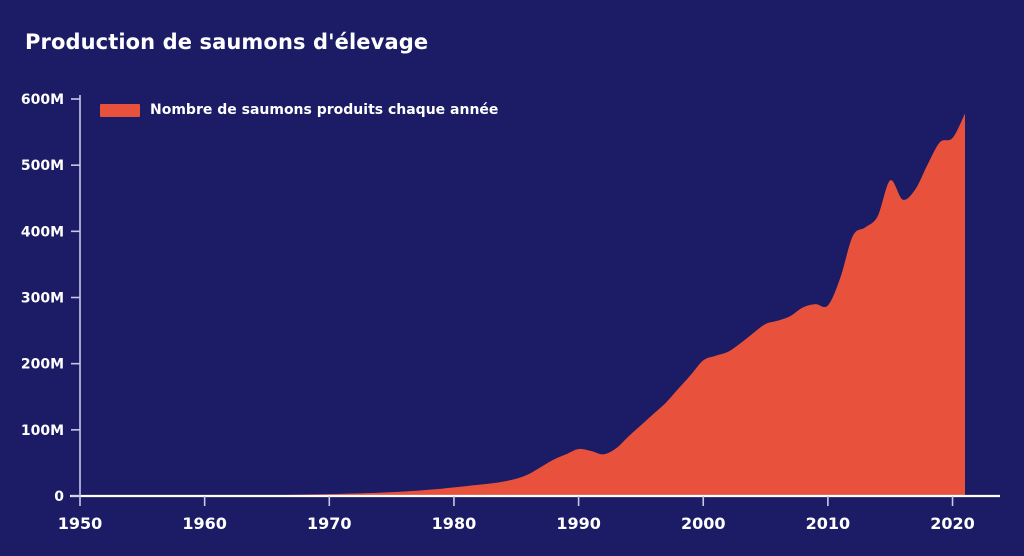  I want to click on x-tick-label: 2020, so click(952, 523).